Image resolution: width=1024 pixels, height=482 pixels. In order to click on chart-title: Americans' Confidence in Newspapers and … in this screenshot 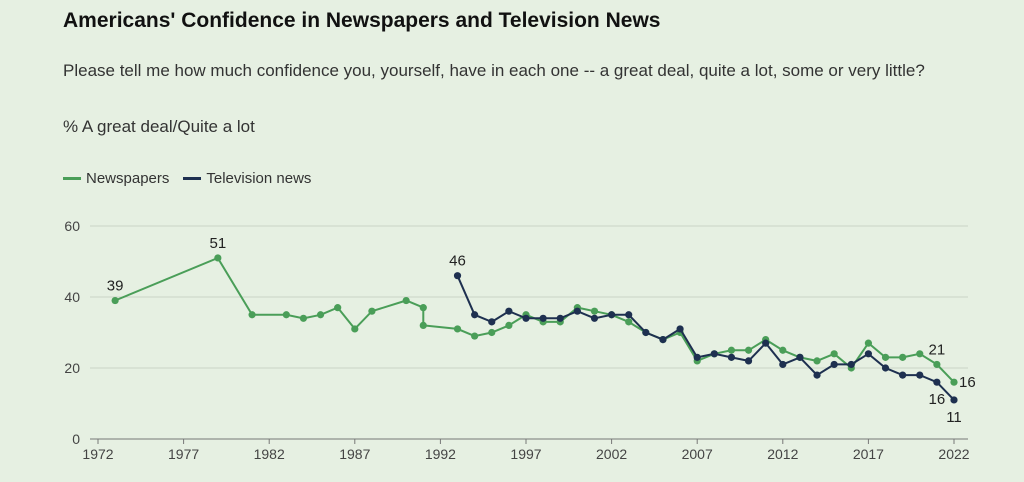, I will do `click(362, 20)`.